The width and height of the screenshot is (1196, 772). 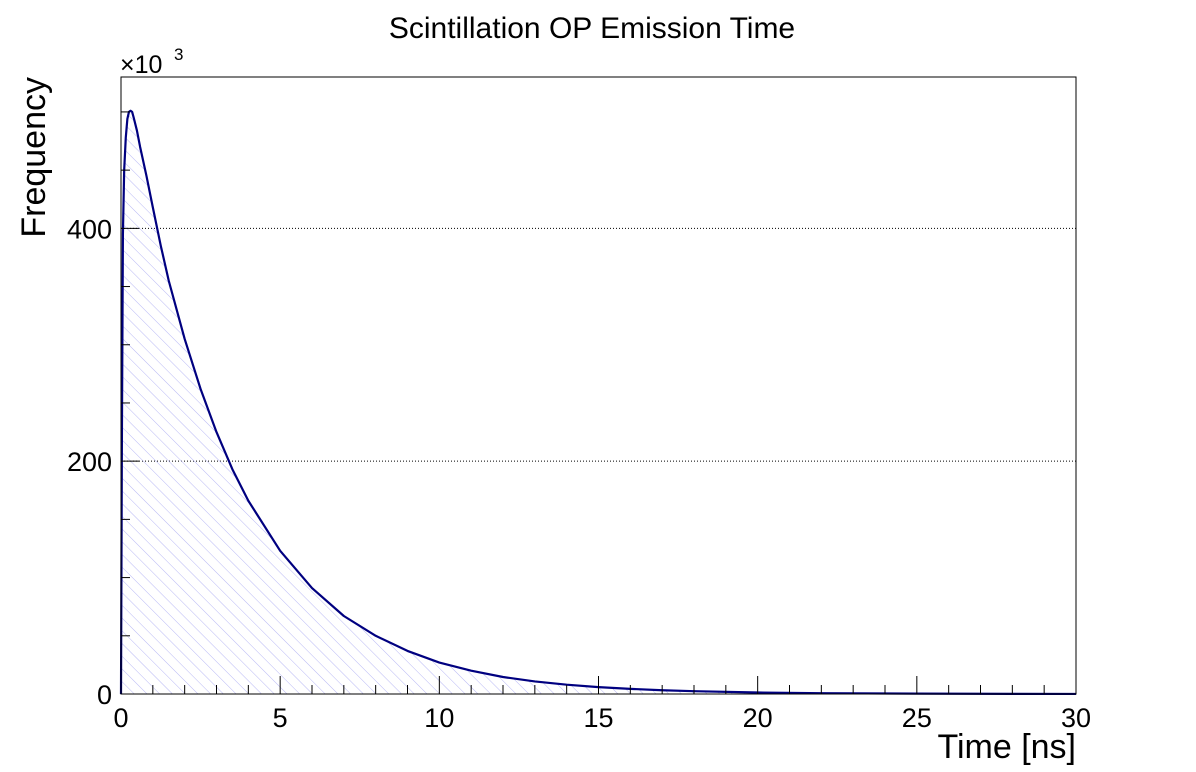 I want to click on chart-title: Scintillation OP Emission Time, so click(x=592, y=28).